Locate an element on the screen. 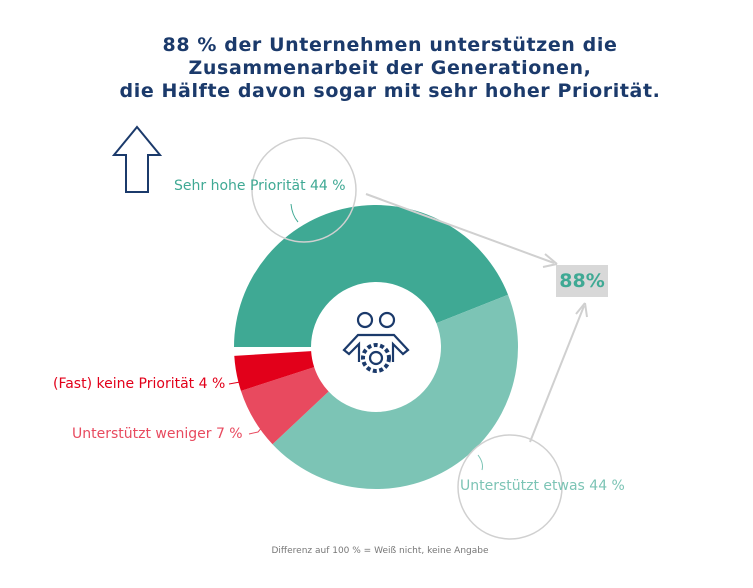  callout-circle-top is located at coordinates (304, 190).